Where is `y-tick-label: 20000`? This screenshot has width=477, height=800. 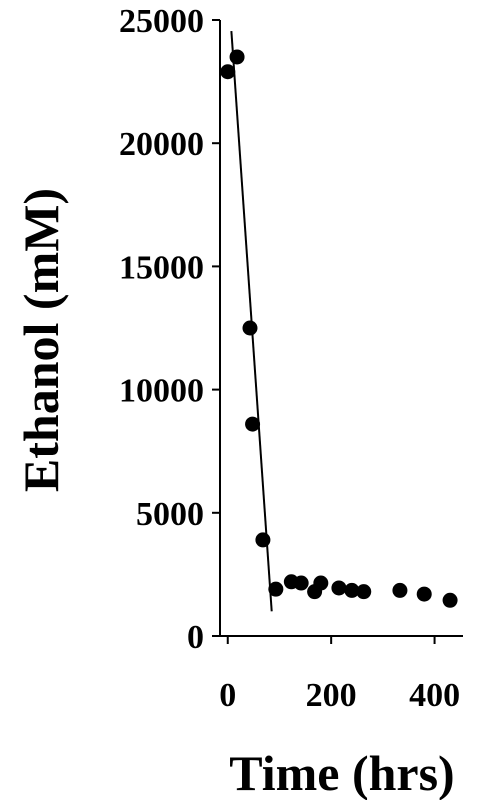
y-tick-label: 20000 is located at coordinates (161, 144).